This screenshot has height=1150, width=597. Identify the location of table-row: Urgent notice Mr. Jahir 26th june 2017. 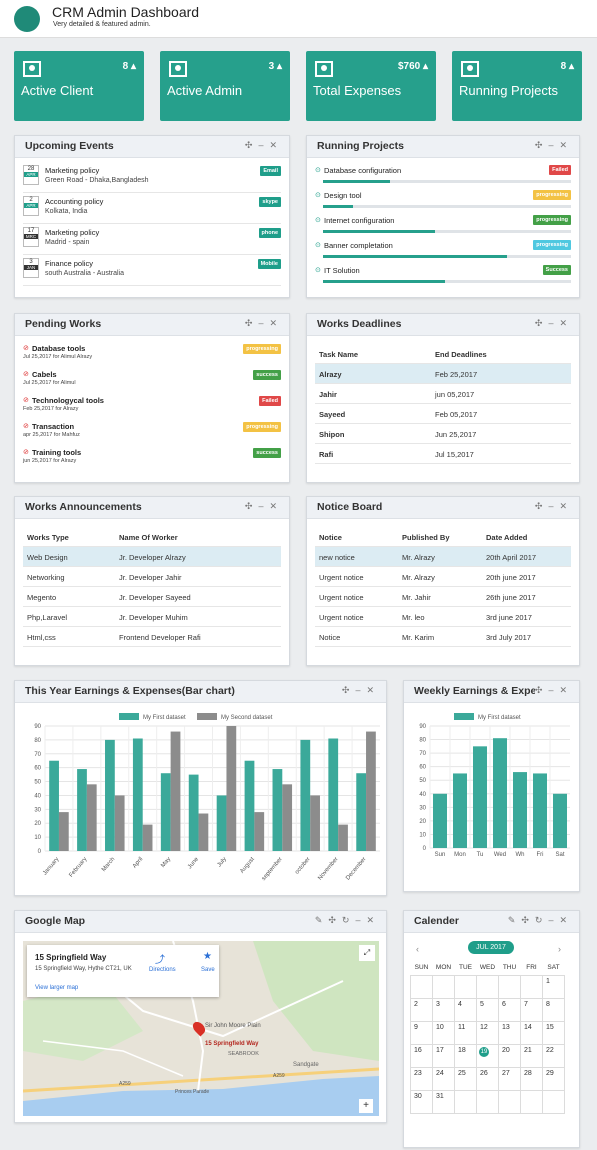
(443, 597).